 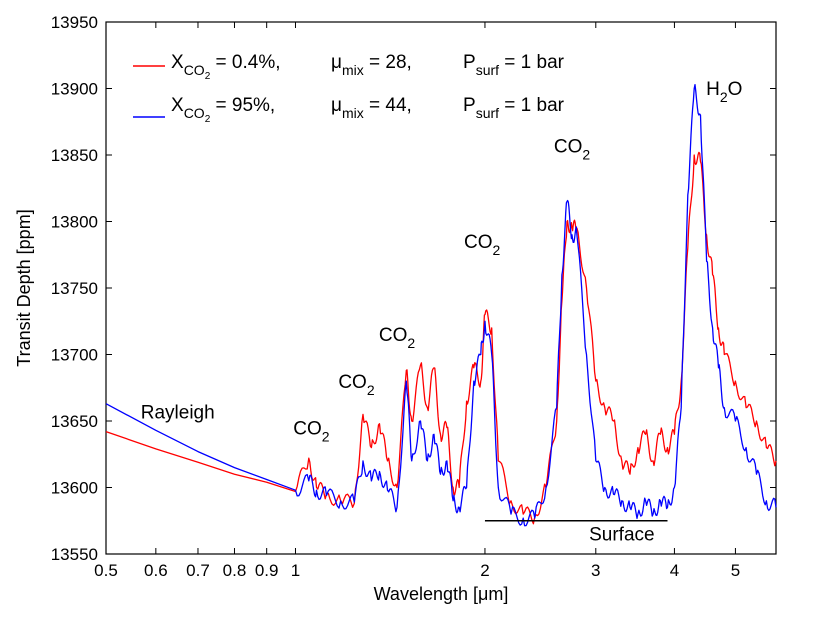 I want to click on y-tick-label: 13600, so click(x=74, y=488).